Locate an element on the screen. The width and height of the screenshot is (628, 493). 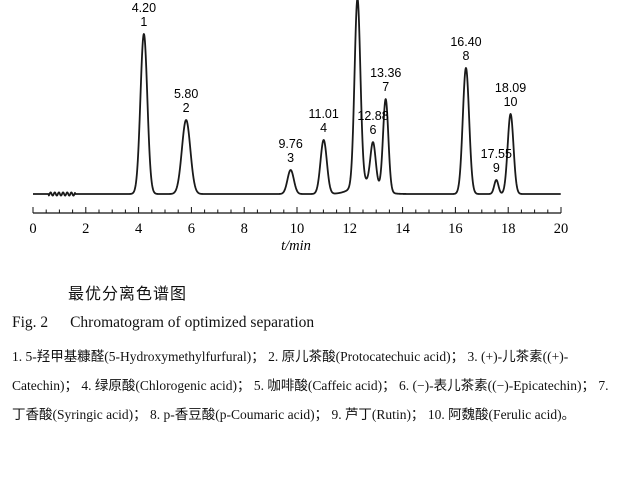
legend-item: 6. (−)-表儿茶素((−)-Epicatechin)； is located at coordinates (497, 385).